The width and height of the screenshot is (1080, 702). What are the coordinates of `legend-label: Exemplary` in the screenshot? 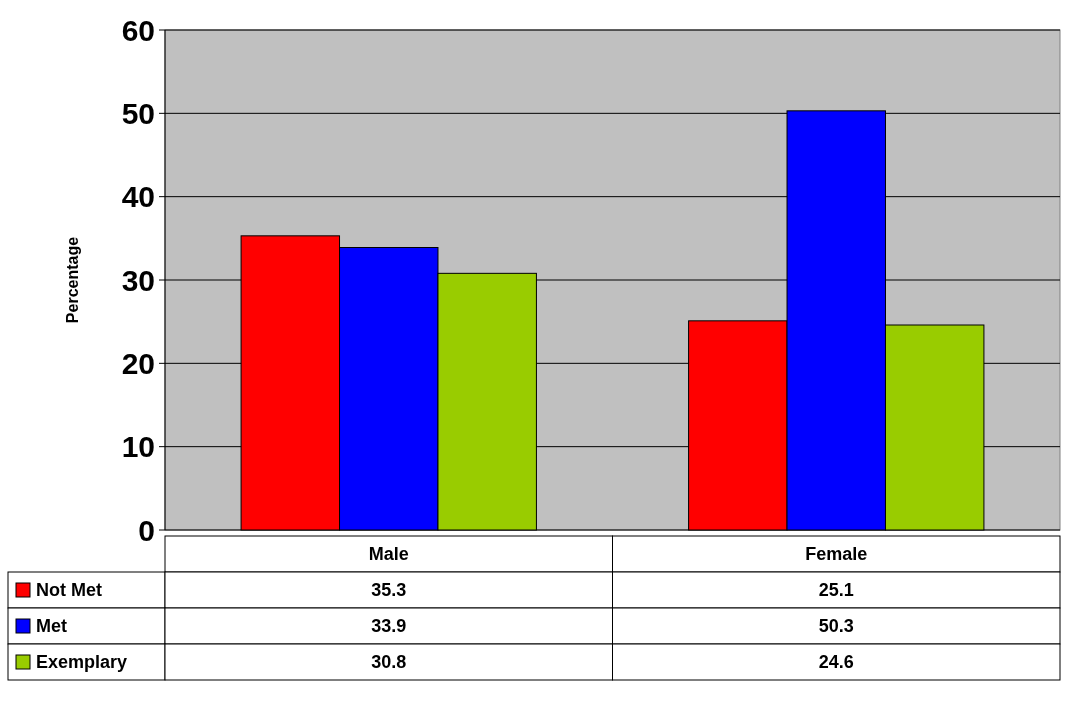 It's located at (82, 662).